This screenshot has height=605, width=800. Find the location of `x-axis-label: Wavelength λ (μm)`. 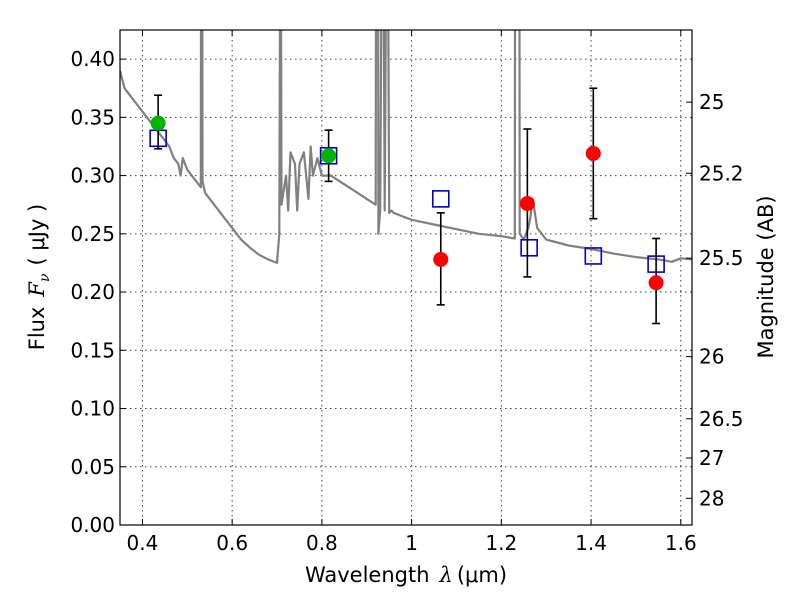

x-axis-label: Wavelength λ (μm) is located at coordinates (406, 575).